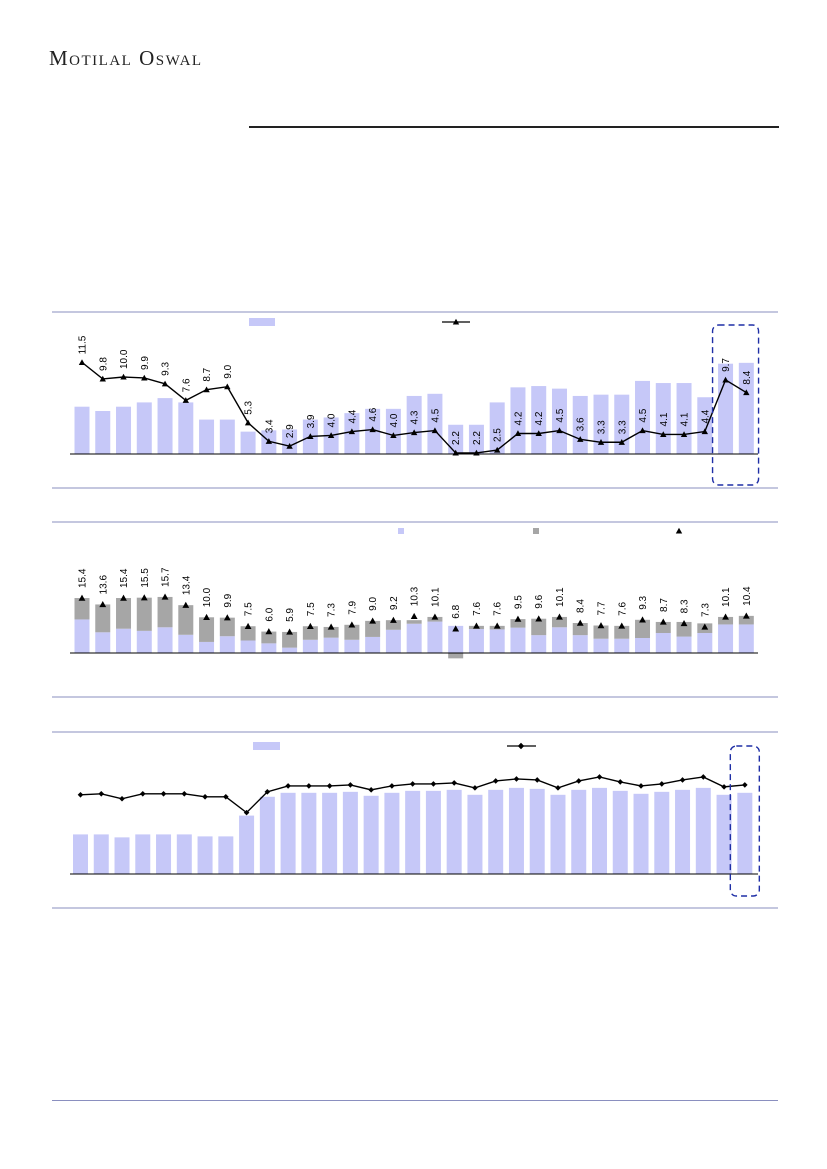  What do you see at coordinates (145, 363) in the screenshot?
I see `chart-1-data-label: 9.9` at bounding box center [145, 363].